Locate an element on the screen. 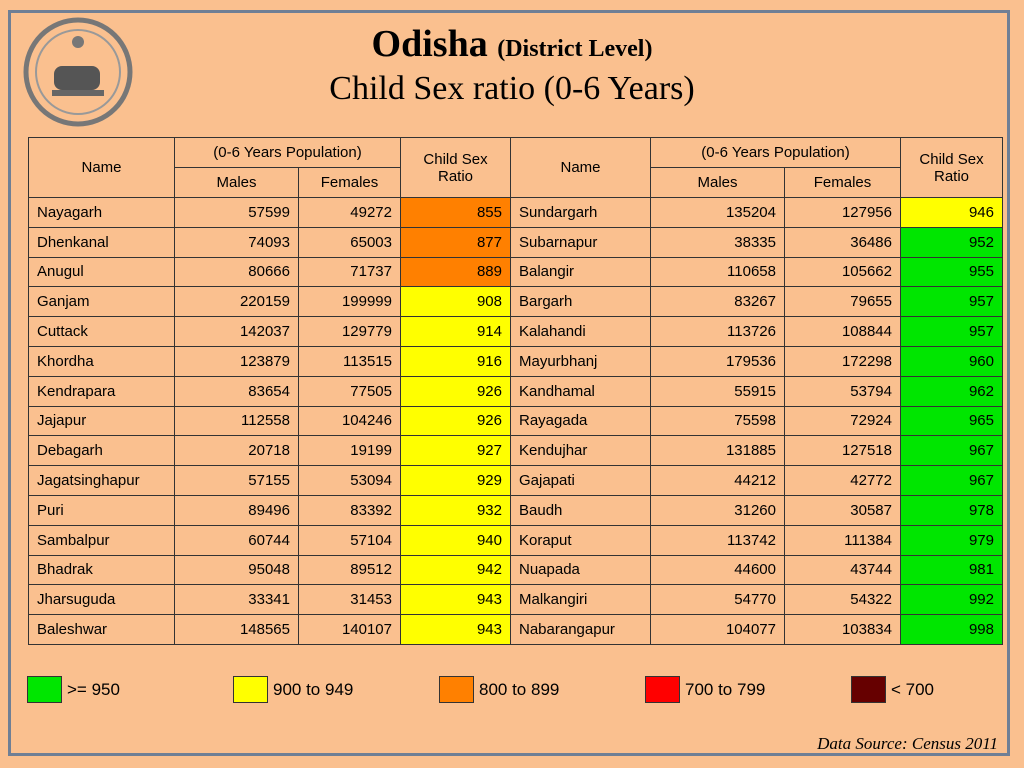 The height and width of the screenshot is (768, 1024). district-name: Khordha is located at coordinates (101, 361).